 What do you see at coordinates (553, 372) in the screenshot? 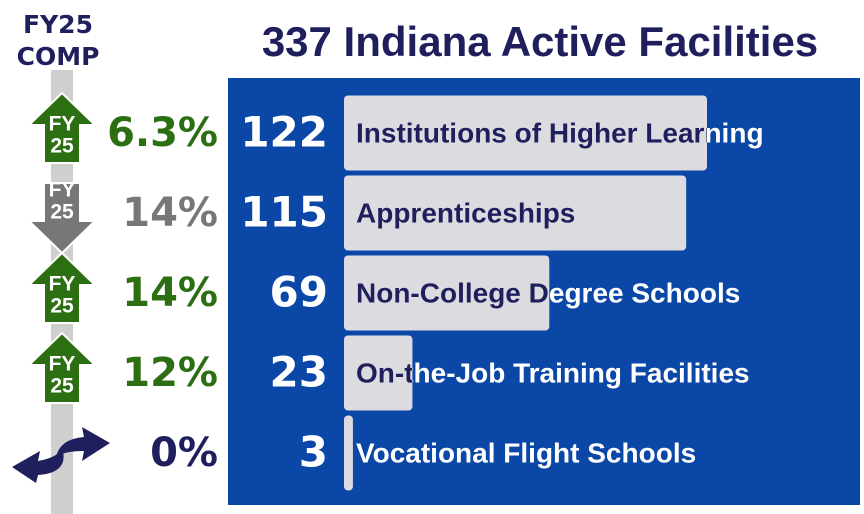
I see `category-label: On-the-Job Training Facilities` at bounding box center [553, 372].